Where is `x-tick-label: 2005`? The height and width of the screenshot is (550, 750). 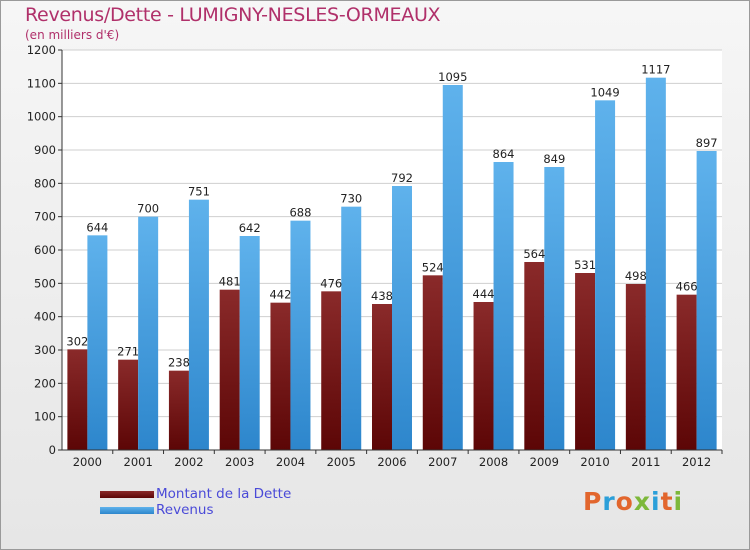 x-tick-label: 2005 is located at coordinates (341, 462).